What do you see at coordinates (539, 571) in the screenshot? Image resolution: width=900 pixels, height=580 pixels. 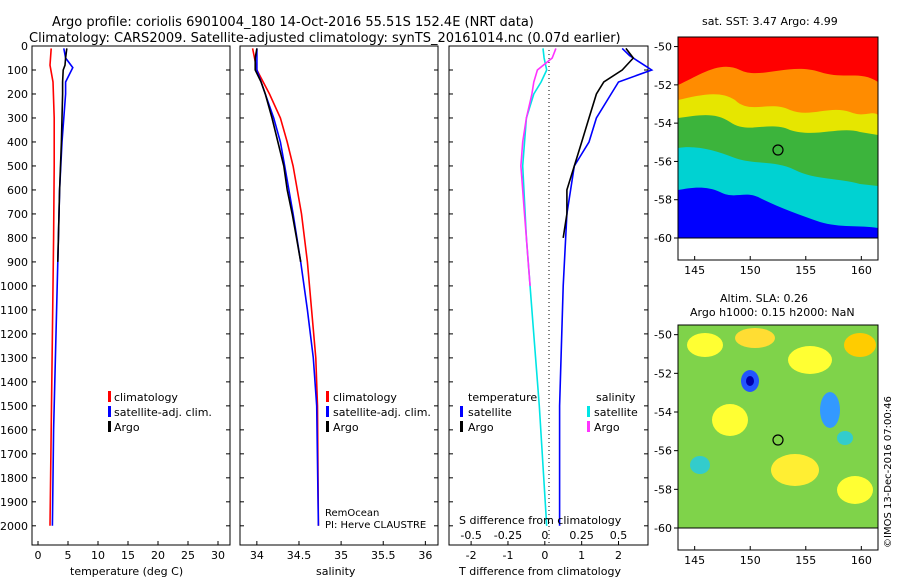 I see `difference-xlabel: T difference from climatology` at bounding box center [539, 571].